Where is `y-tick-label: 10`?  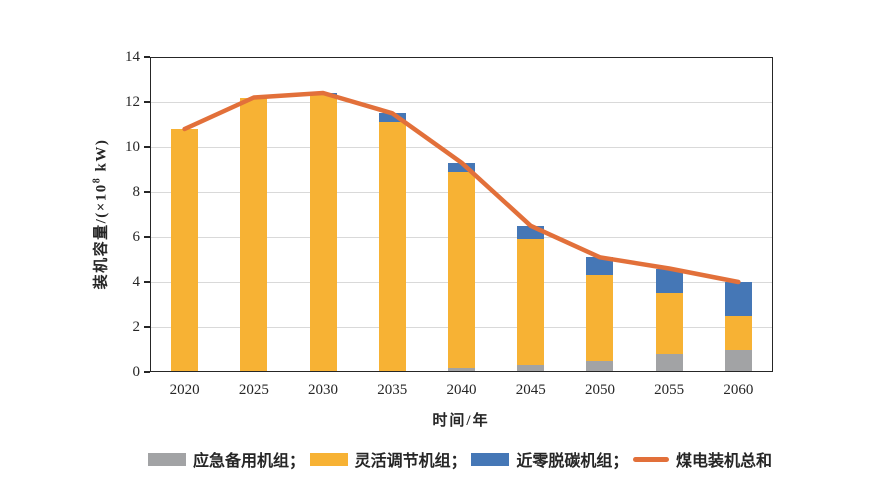
y-tick-label: 10 is located at coordinates (132, 146).